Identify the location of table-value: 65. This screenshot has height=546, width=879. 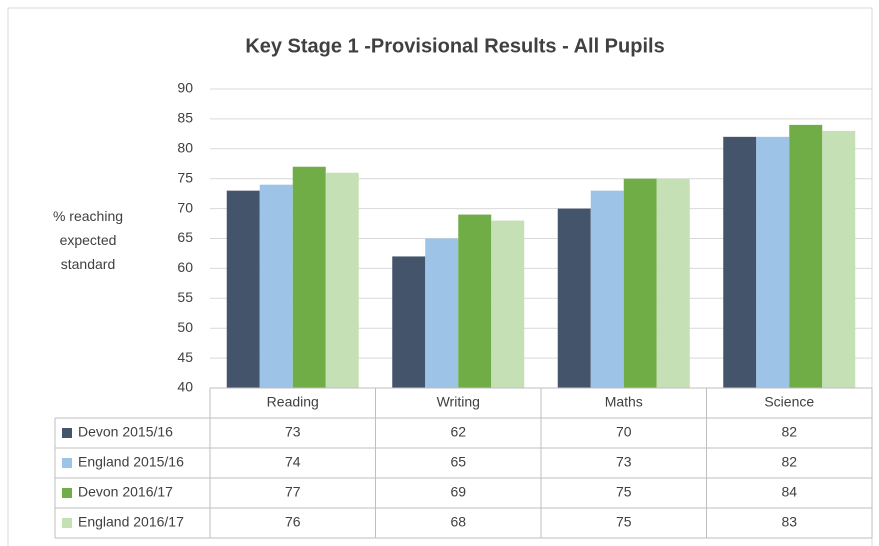
(458, 462).